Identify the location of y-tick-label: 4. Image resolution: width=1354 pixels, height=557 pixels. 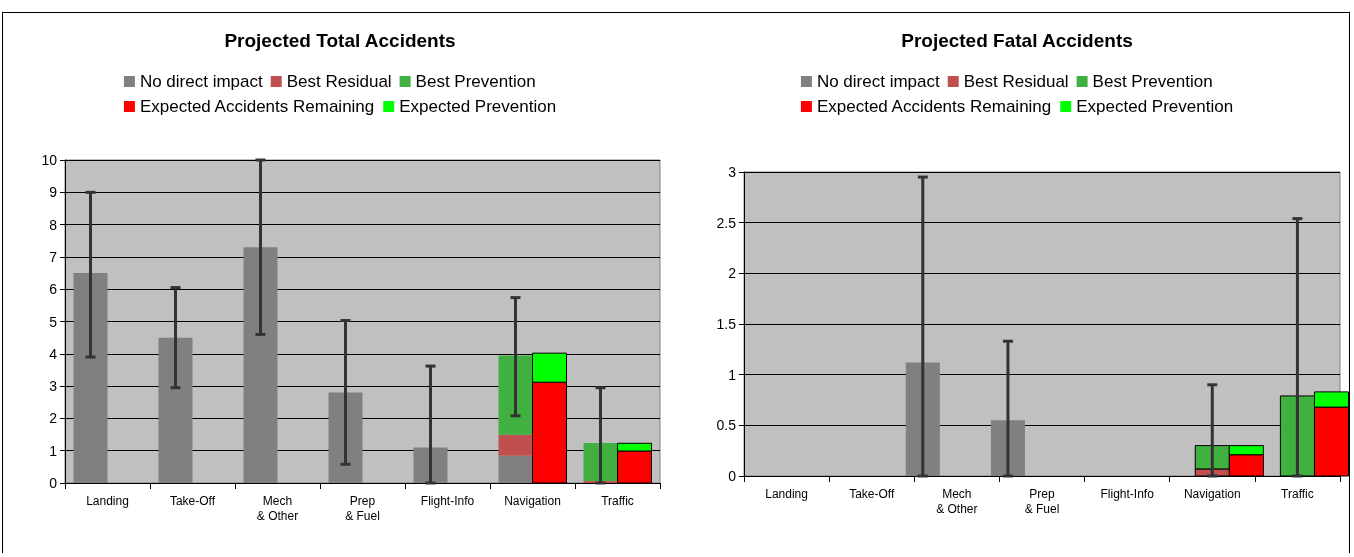
(53, 353).